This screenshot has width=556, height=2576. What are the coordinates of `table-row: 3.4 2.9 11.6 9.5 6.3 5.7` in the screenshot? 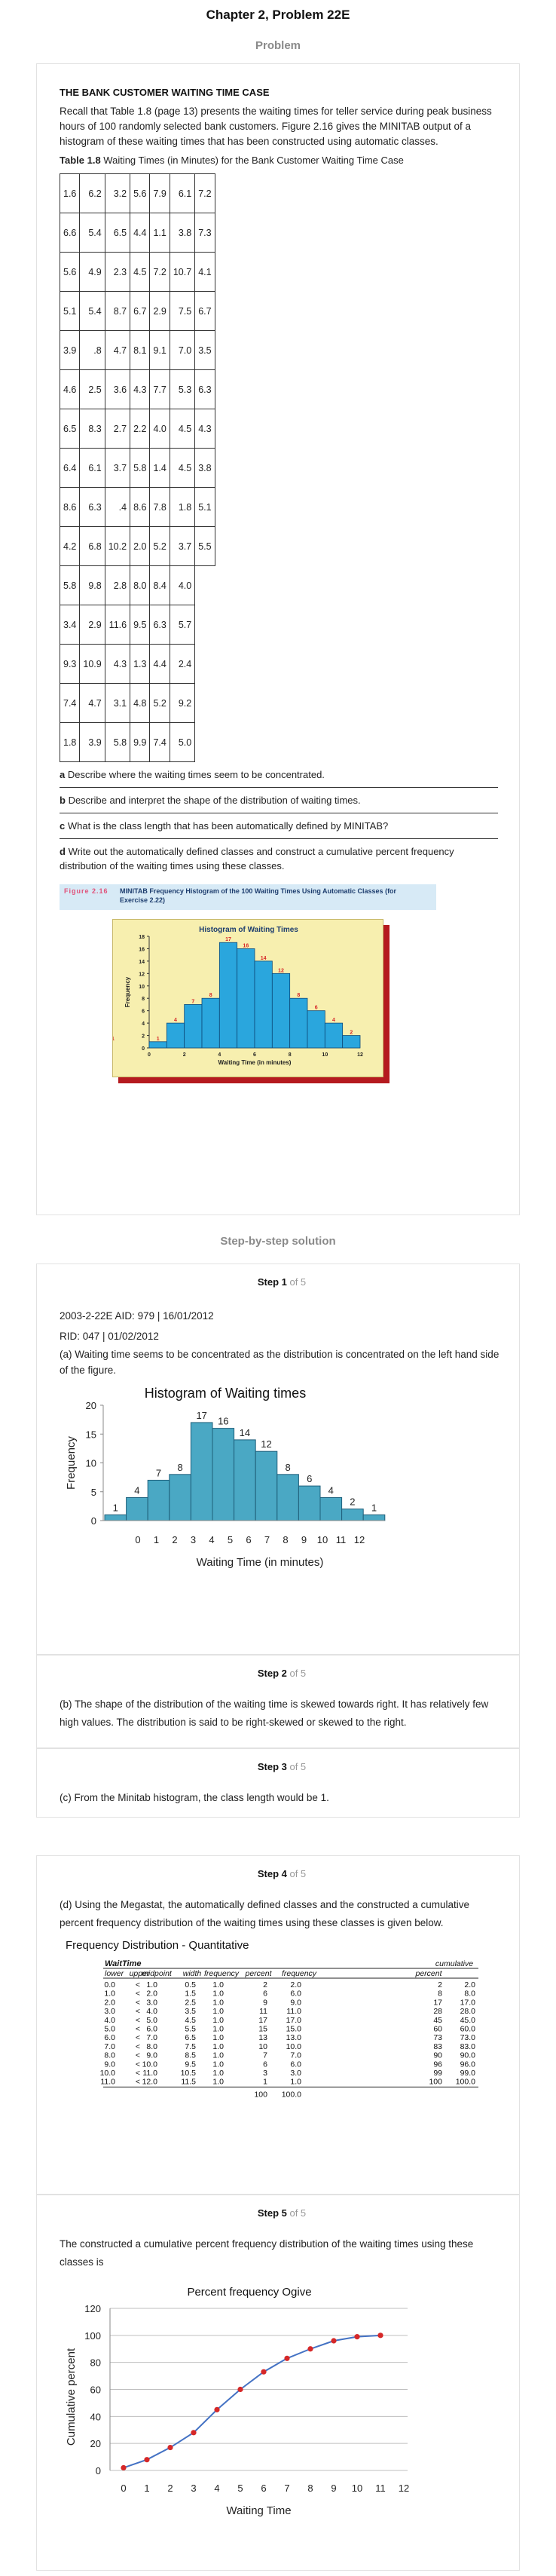 It's located at (137, 625).